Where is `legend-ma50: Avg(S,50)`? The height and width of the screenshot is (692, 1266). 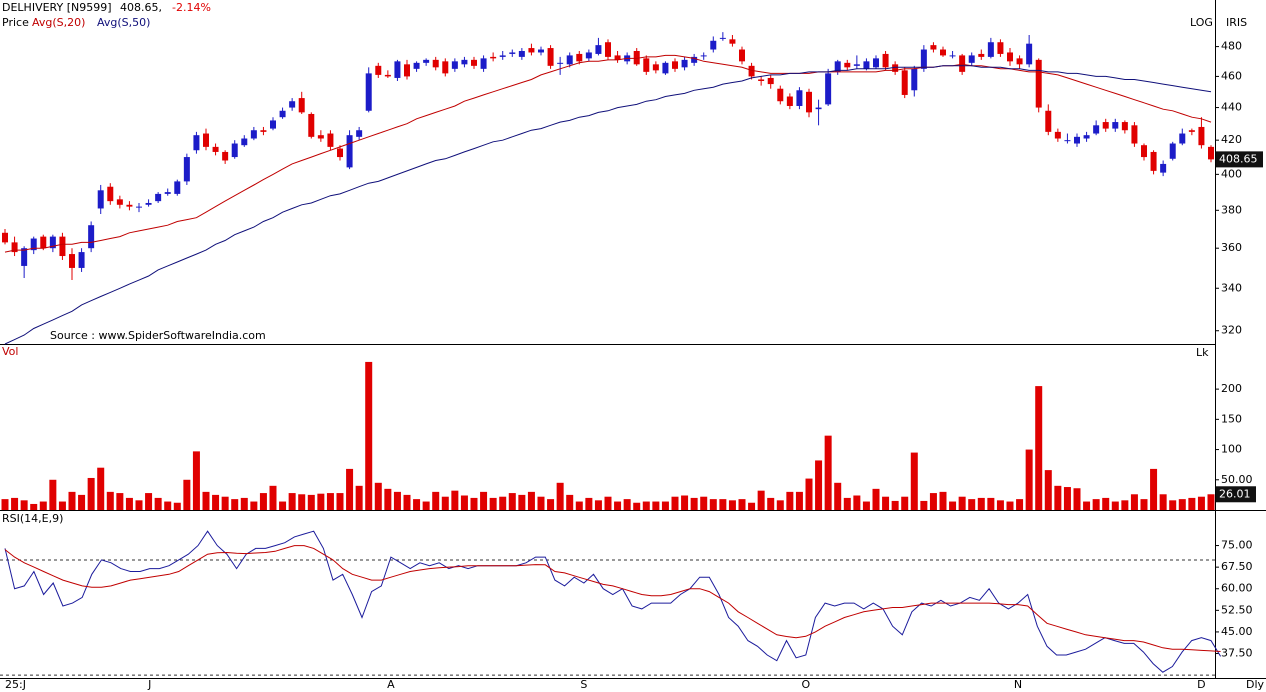 legend-ma50: Avg(S,50) is located at coordinates (123, 22).